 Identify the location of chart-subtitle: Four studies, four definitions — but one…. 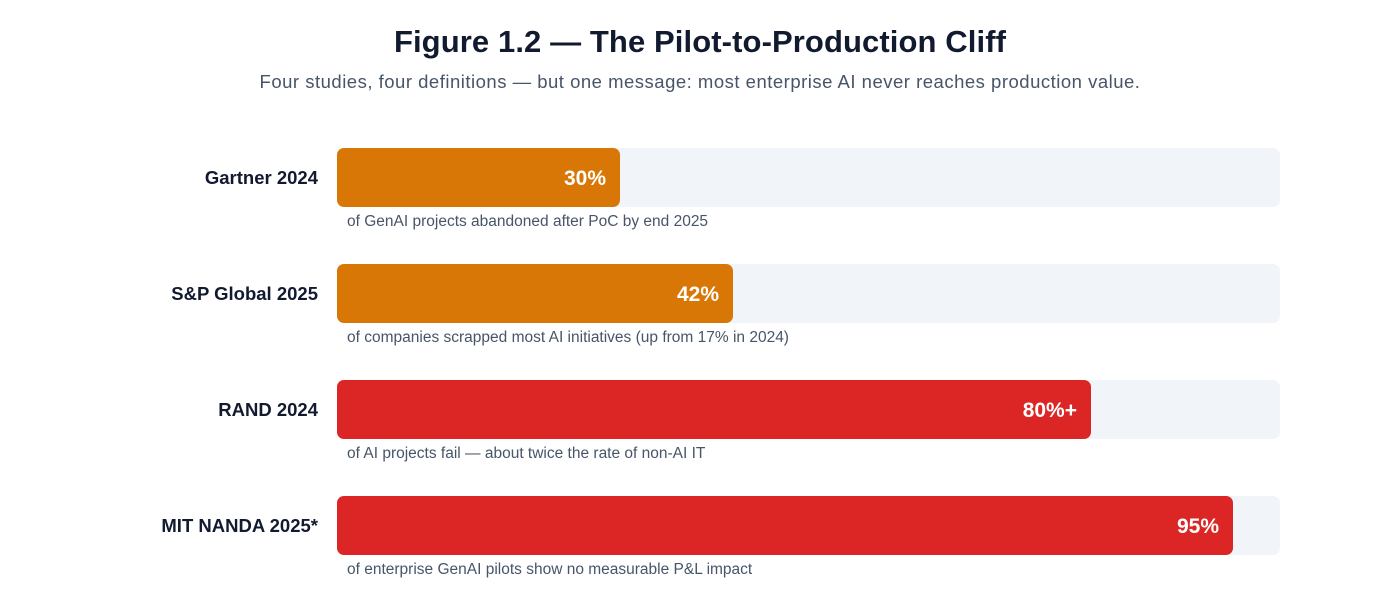
(700, 81).